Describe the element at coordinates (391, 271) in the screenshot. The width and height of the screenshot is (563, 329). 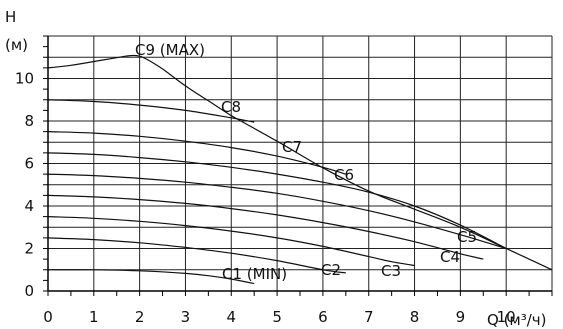
I see `curve-label: C3` at that location.